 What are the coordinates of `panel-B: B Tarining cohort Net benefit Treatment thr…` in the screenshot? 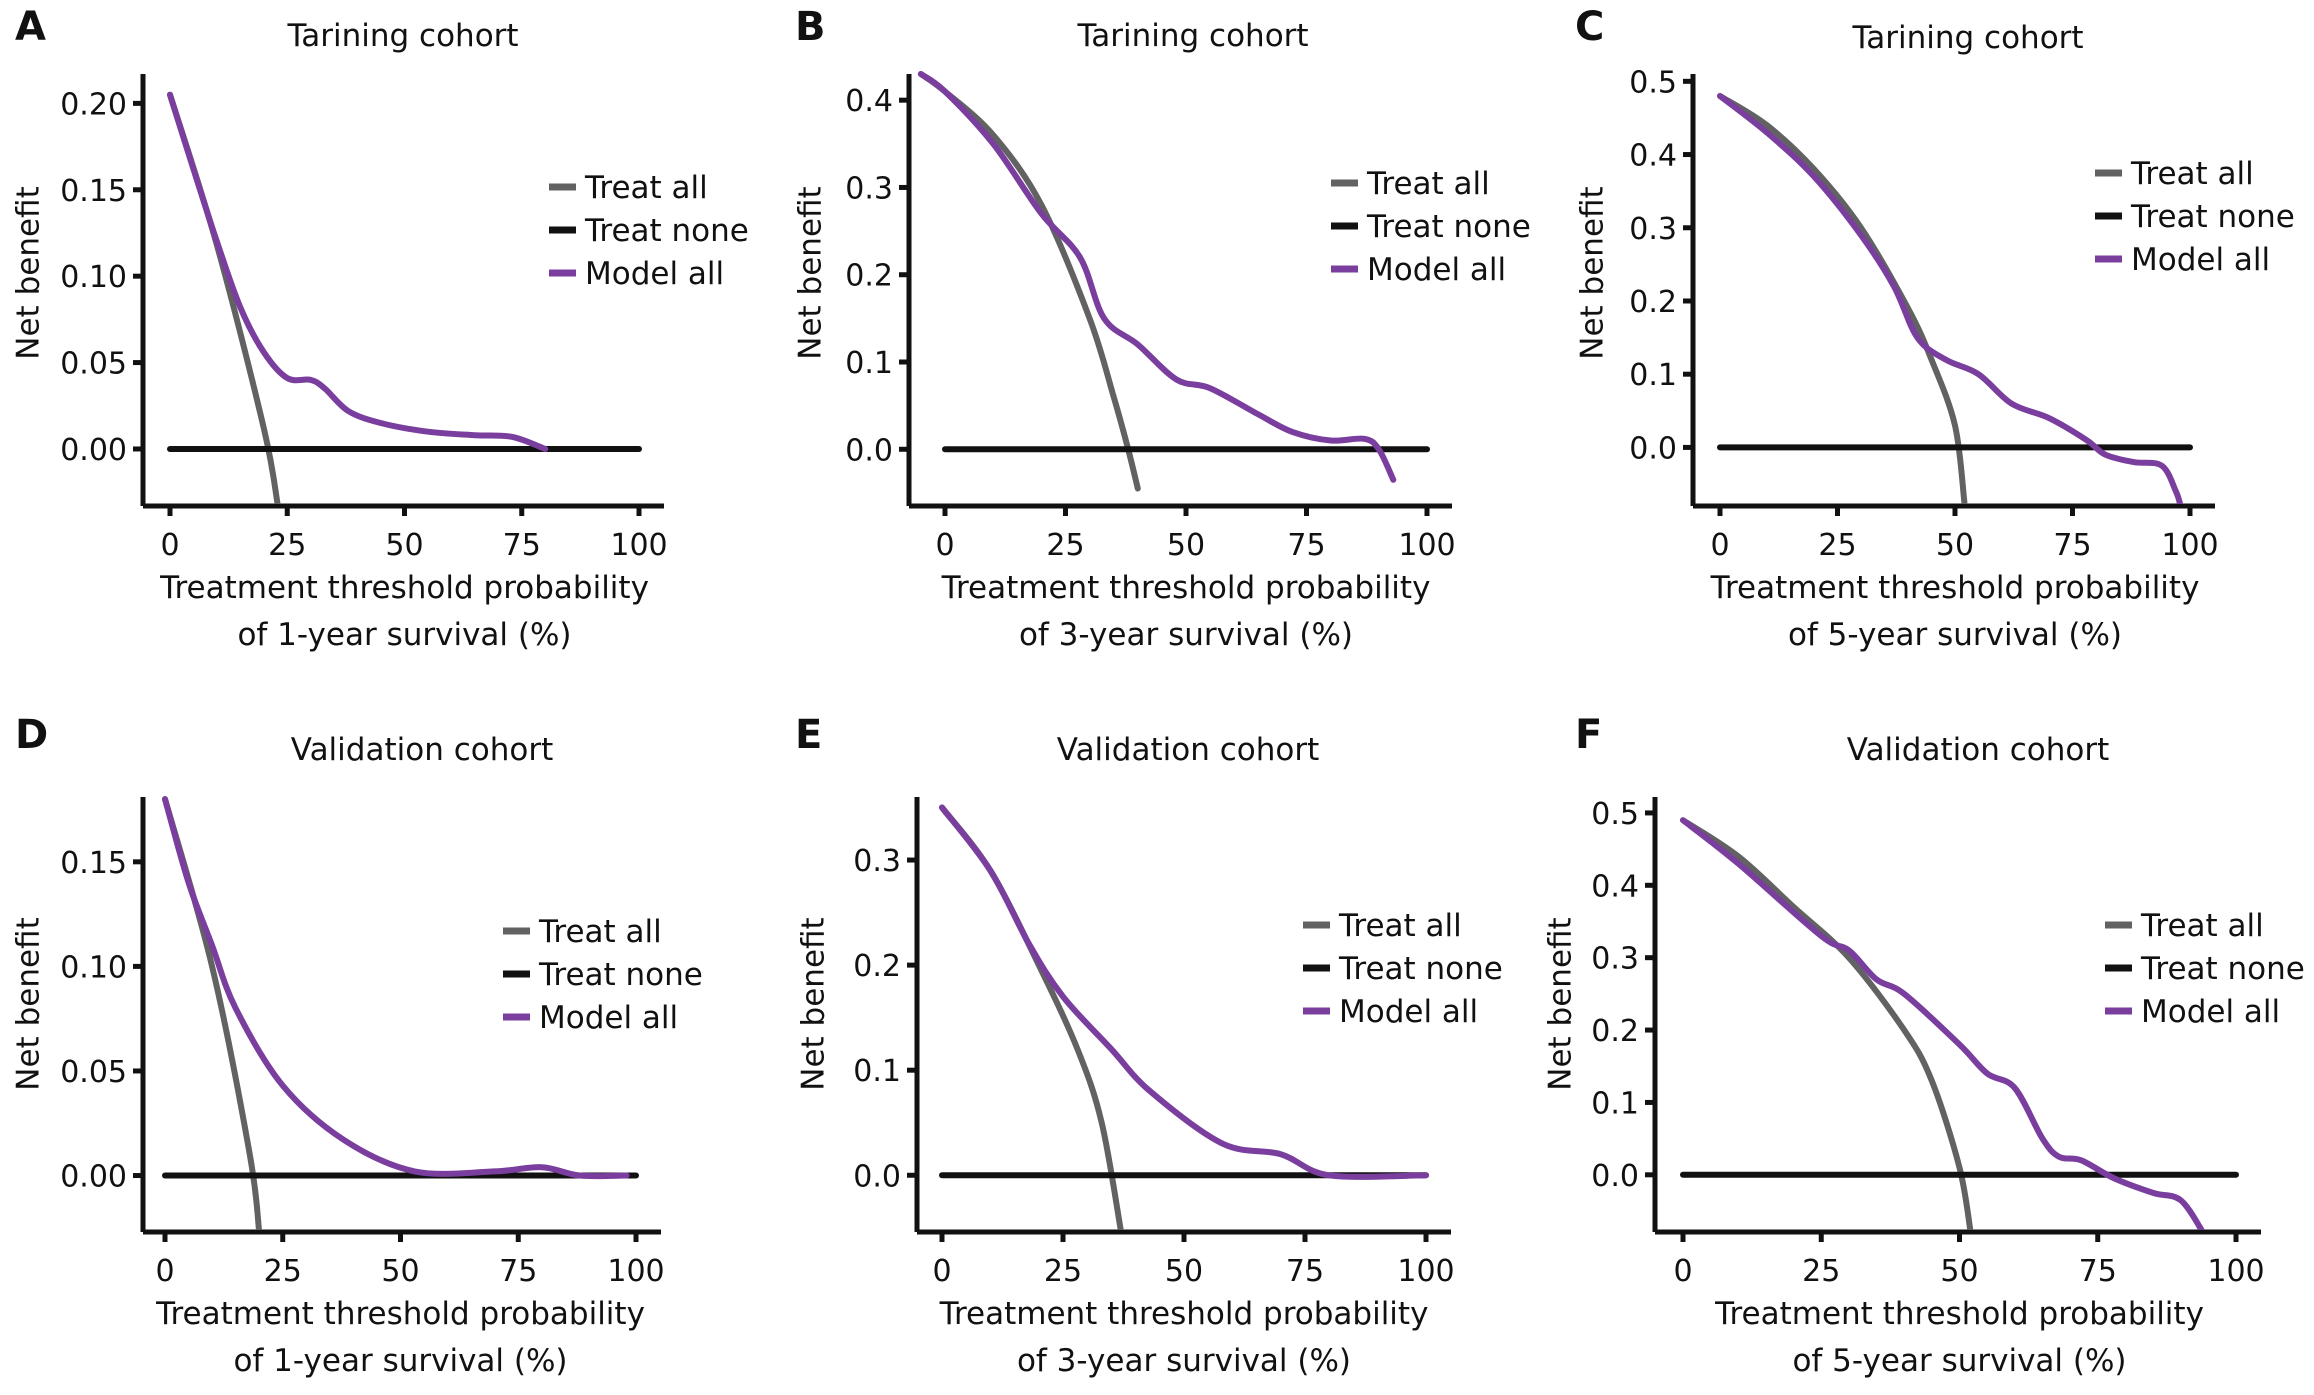 It's located at (1162, 328).